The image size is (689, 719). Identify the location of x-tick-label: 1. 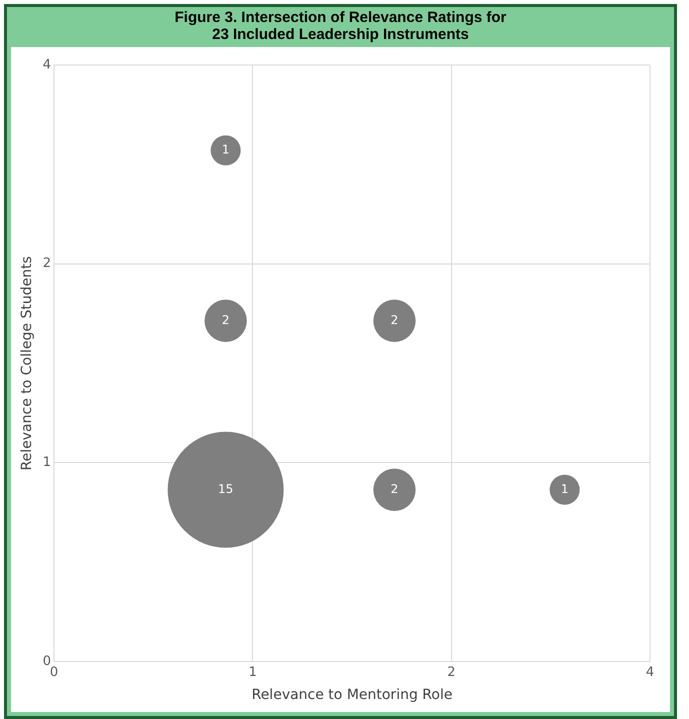
(252, 672).